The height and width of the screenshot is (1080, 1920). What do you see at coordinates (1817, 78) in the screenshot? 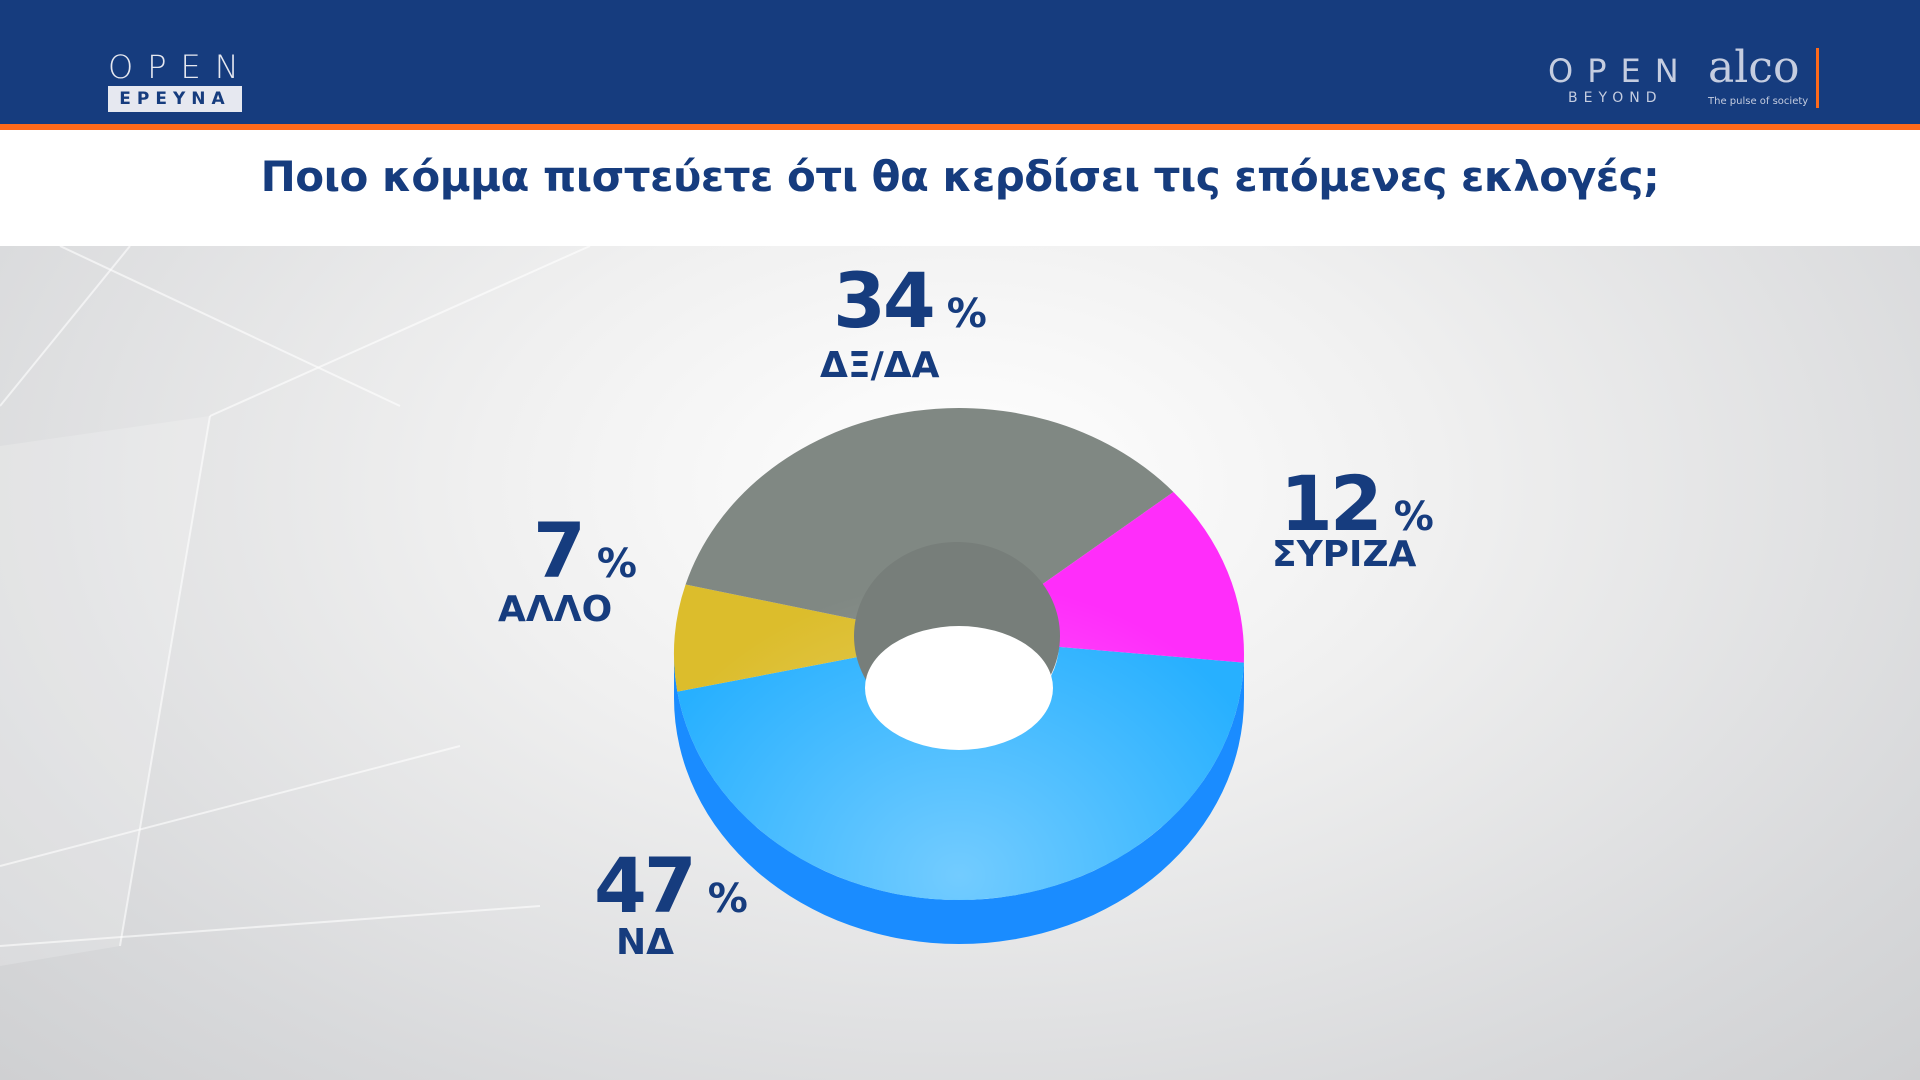
I see `logo-divider` at bounding box center [1817, 78].